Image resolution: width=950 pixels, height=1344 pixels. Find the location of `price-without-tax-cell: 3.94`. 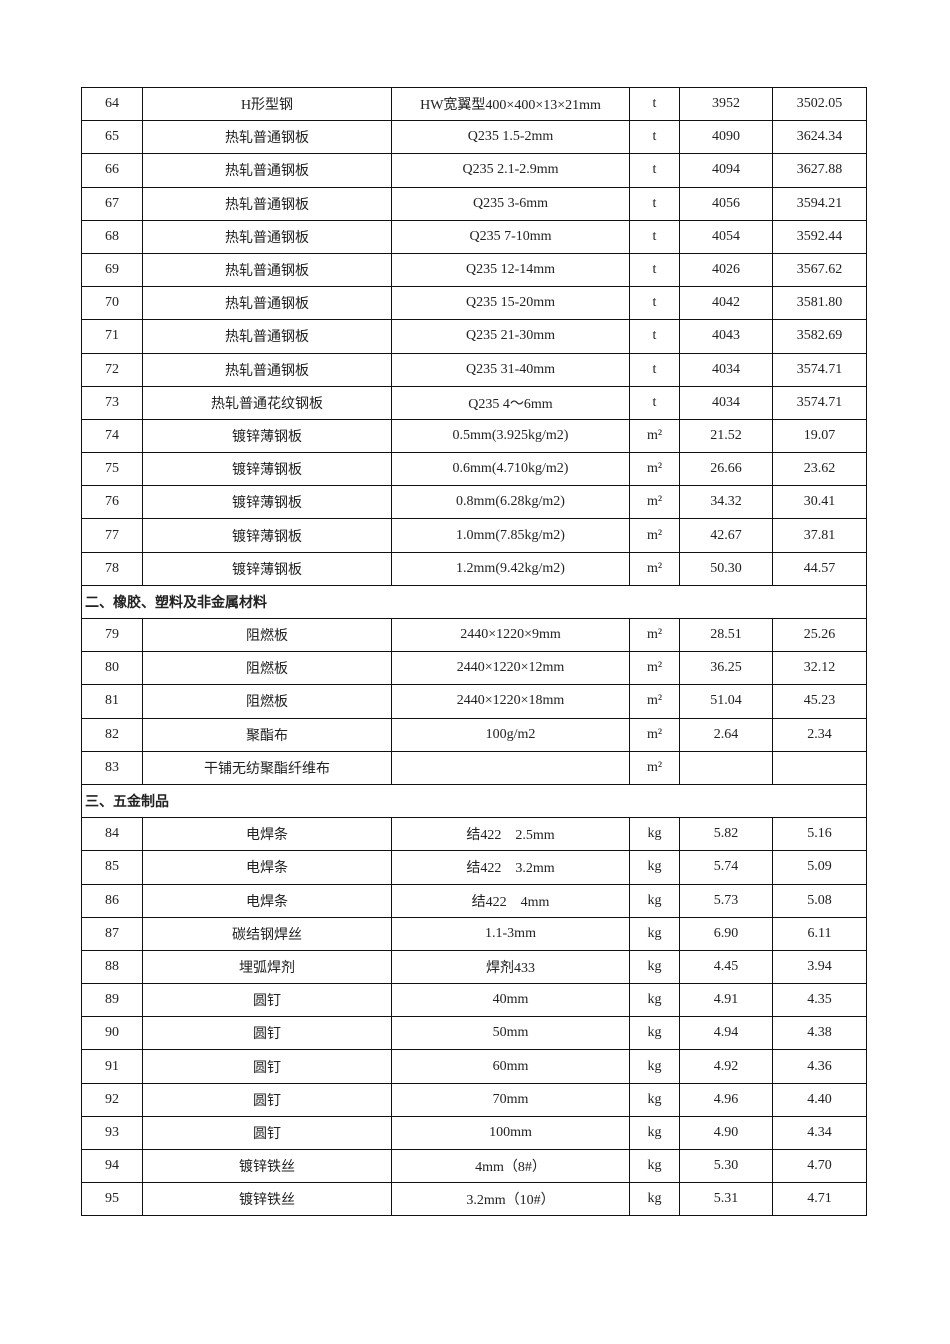

price-without-tax-cell: 3.94 is located at coordinates (819, 967).